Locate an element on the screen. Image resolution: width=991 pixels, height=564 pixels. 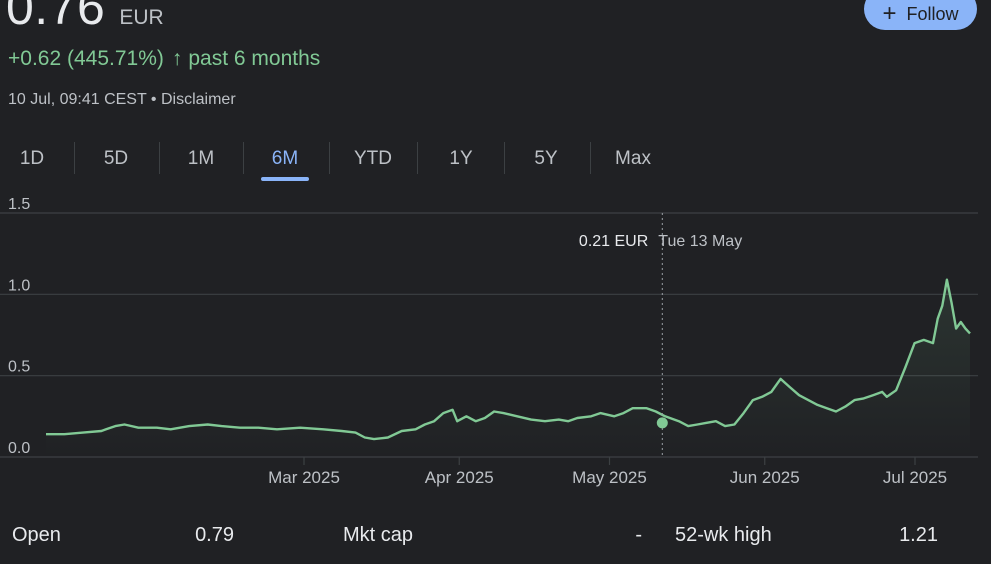
timestamp: 10 Jul, 09:41 CEST is located at coordinates (77, 99).